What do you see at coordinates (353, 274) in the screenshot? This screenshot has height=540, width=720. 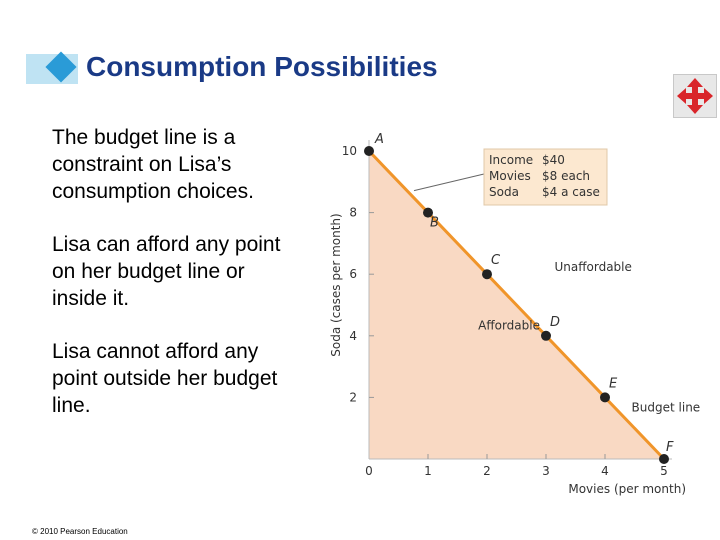 I see `y-tick-label: 6` at bounding box center [353, 274].